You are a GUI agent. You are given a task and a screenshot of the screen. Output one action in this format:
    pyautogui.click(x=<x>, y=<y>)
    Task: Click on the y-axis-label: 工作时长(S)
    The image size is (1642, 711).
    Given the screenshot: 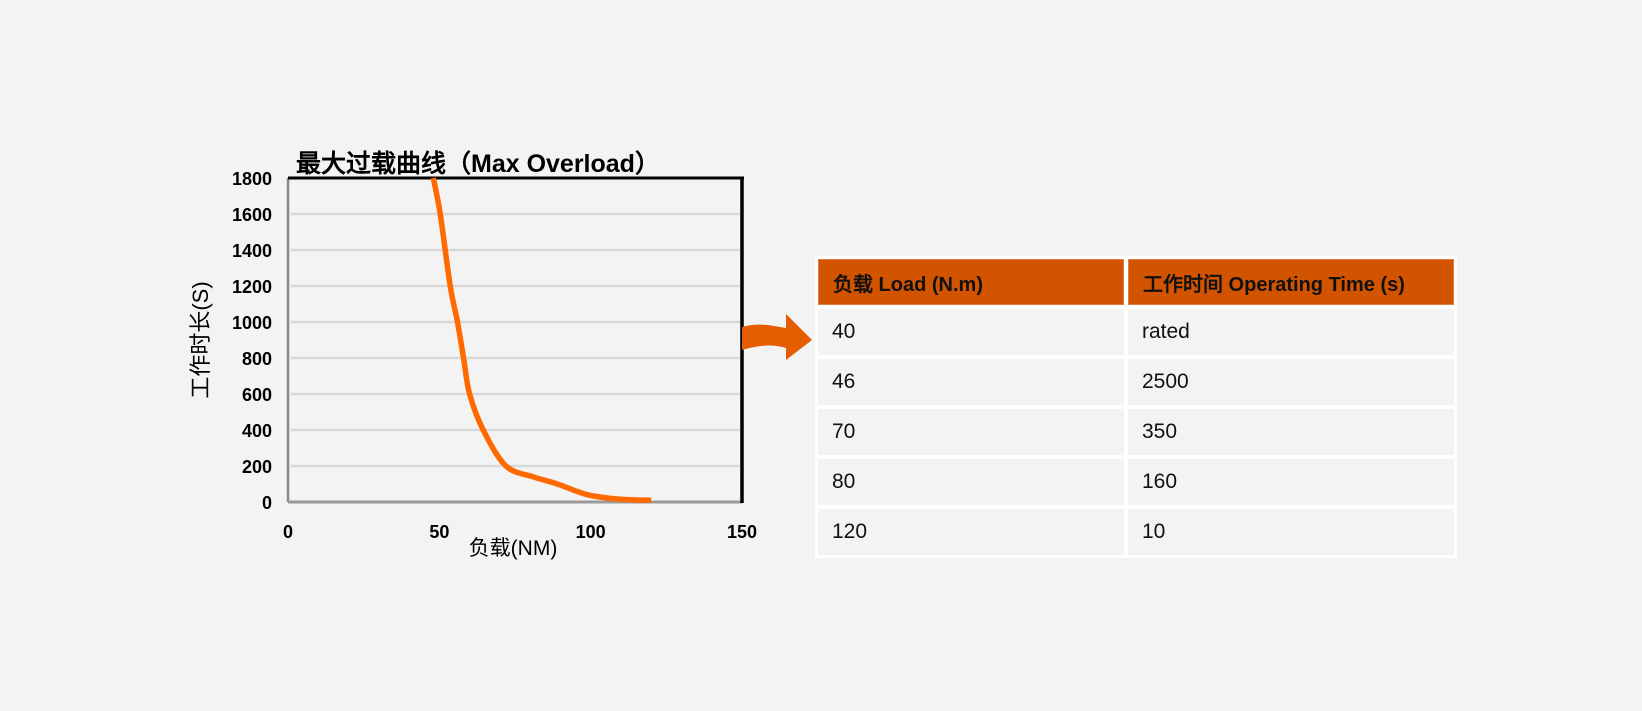 What is the action you would take?
    pyautogui.click(x=200, y=339)
    